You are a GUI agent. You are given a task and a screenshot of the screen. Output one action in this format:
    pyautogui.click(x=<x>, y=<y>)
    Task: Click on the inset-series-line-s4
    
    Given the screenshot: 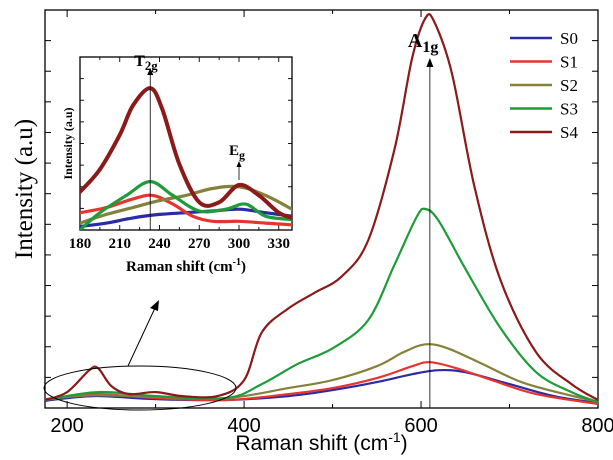 What is the action you would take?
    pyautogui.click(x=186, y=153)
    